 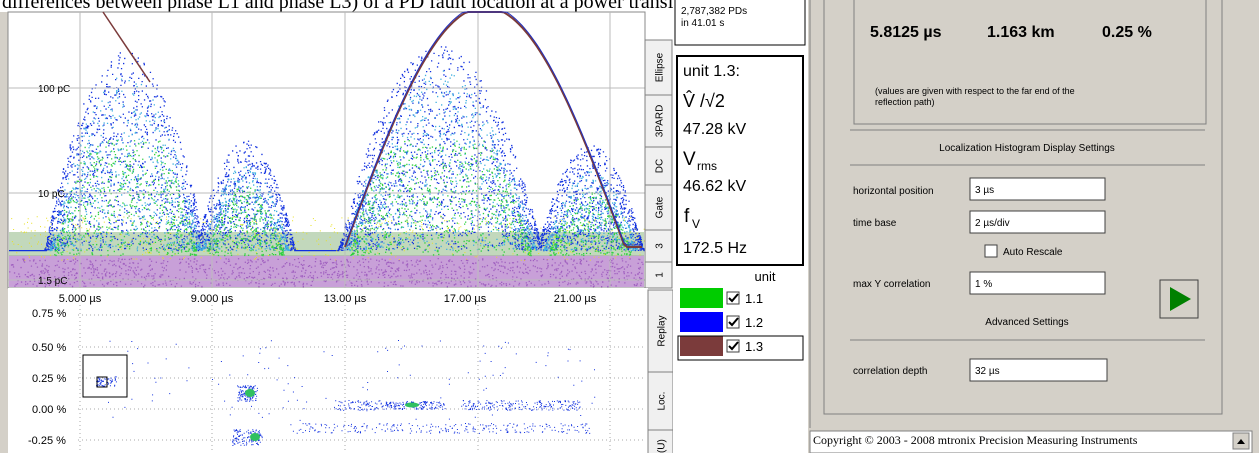 I want to click on value: 47.28 kV, so click(x=714, y=129).